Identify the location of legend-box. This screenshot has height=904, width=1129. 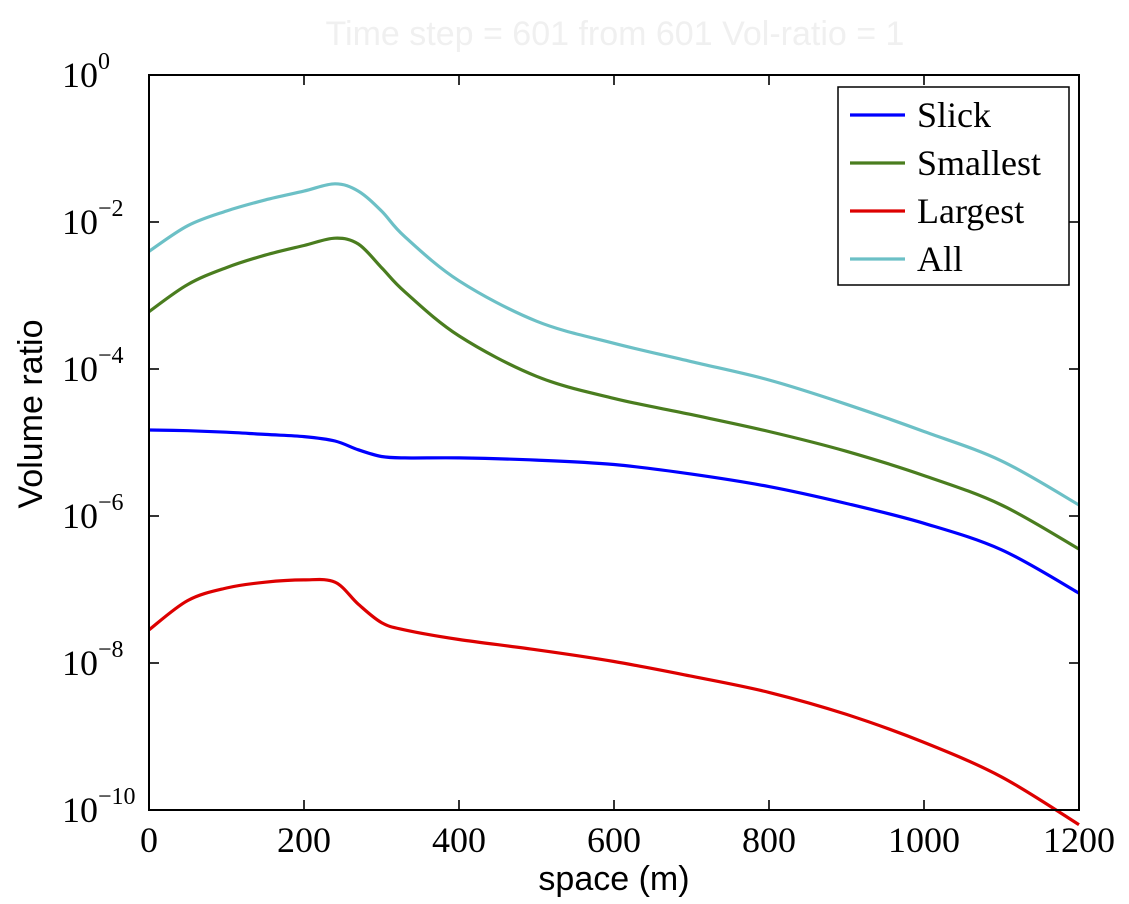
(953, 186).